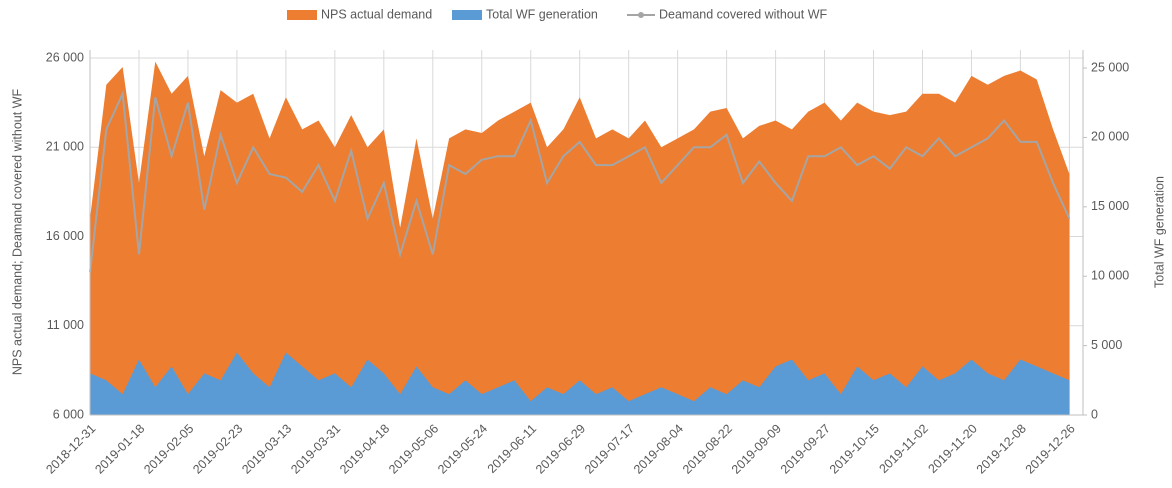 The height and width of the screenshot is (488, 1172). Describe the element at coordinates (65, 325) in the screenshot. I see `y-tick-label: 11 000` at that location.